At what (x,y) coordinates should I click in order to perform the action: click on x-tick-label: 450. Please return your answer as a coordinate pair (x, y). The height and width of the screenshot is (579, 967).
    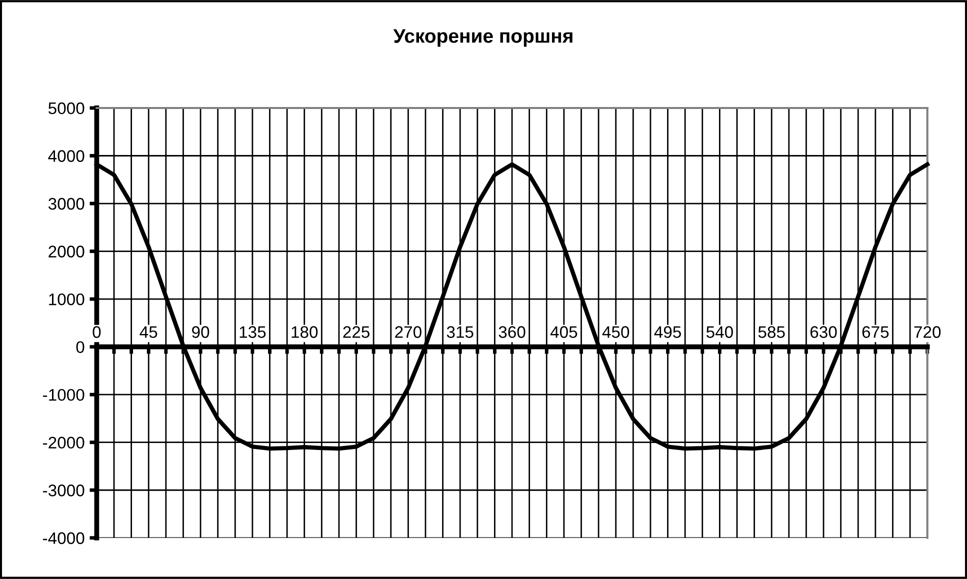
    Looking at the image, I should click on (616, 332).